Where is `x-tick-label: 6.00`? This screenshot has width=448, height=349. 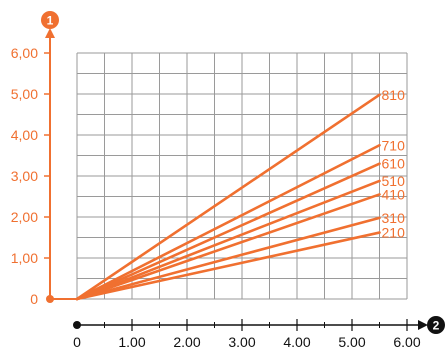
x-tick-label: 6.00 is located at coordinates (406, 341).